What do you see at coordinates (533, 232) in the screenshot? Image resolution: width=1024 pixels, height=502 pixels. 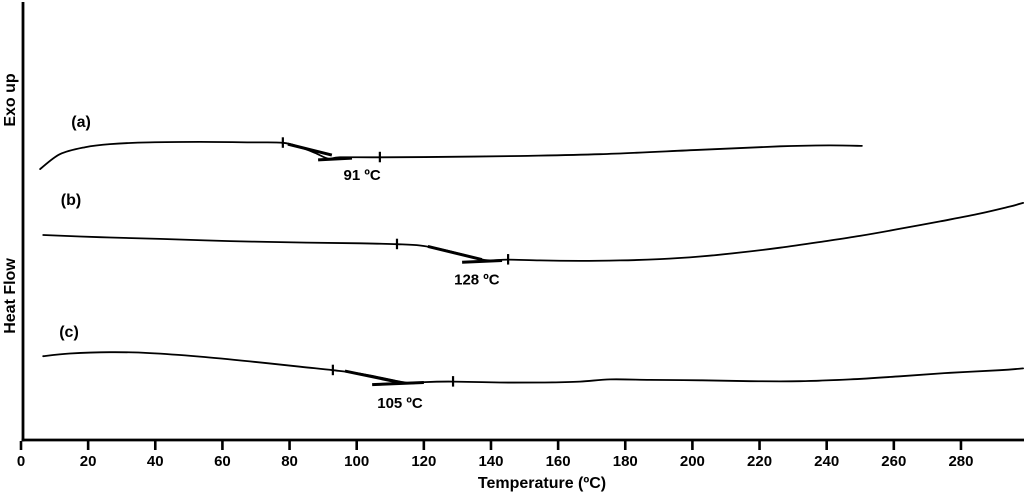 I see `curve-b` at bounding box center [533, 232].